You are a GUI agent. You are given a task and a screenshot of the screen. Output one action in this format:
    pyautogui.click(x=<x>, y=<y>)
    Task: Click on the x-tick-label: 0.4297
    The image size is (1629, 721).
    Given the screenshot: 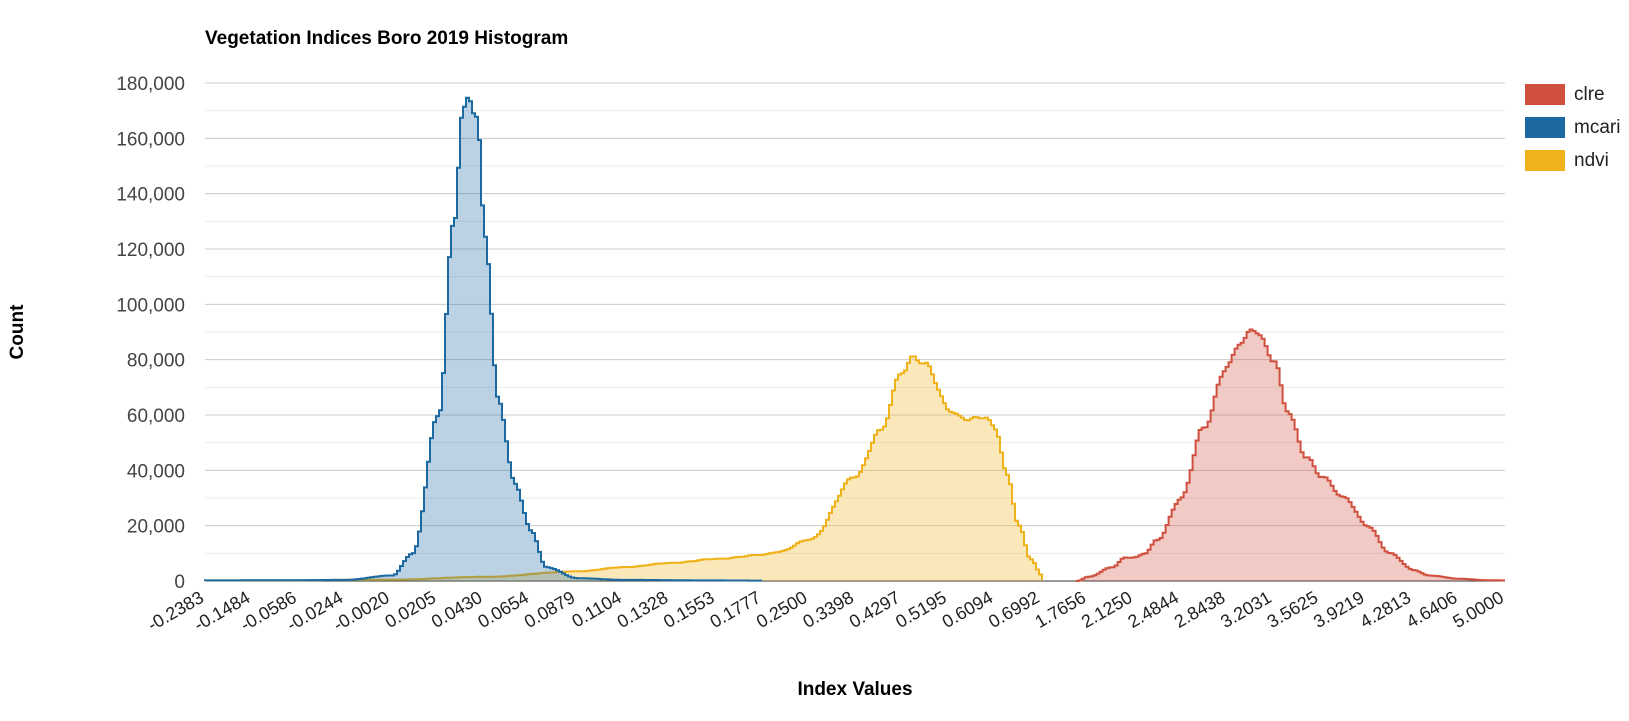 What is the action you would take?
    pyautogui.click(x=875, y=609)
    